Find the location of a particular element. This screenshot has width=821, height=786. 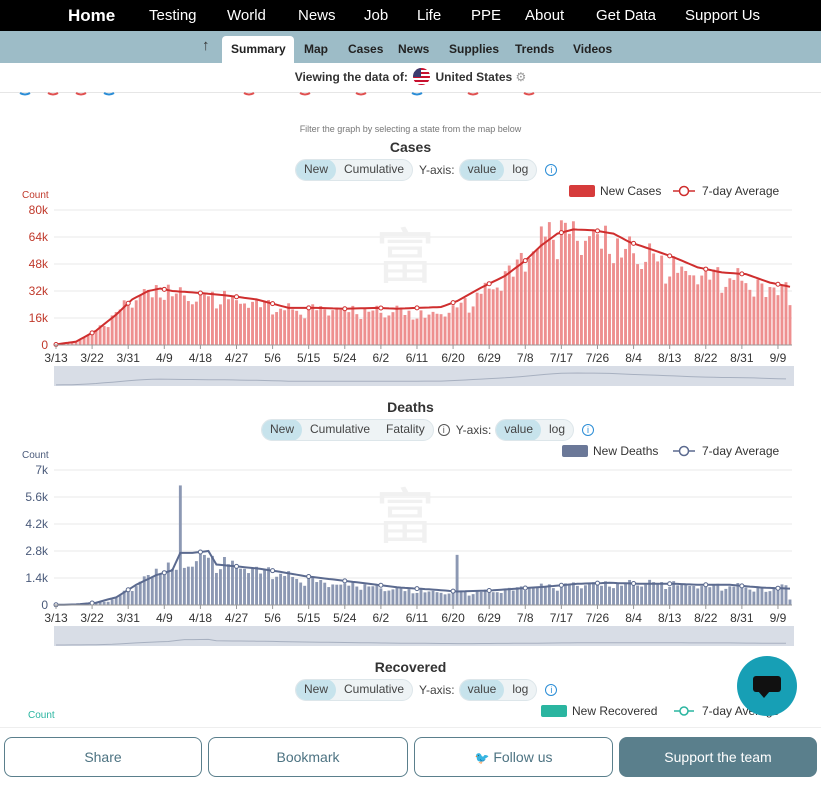

watermark: 富 is located at coordinates (405, 257).